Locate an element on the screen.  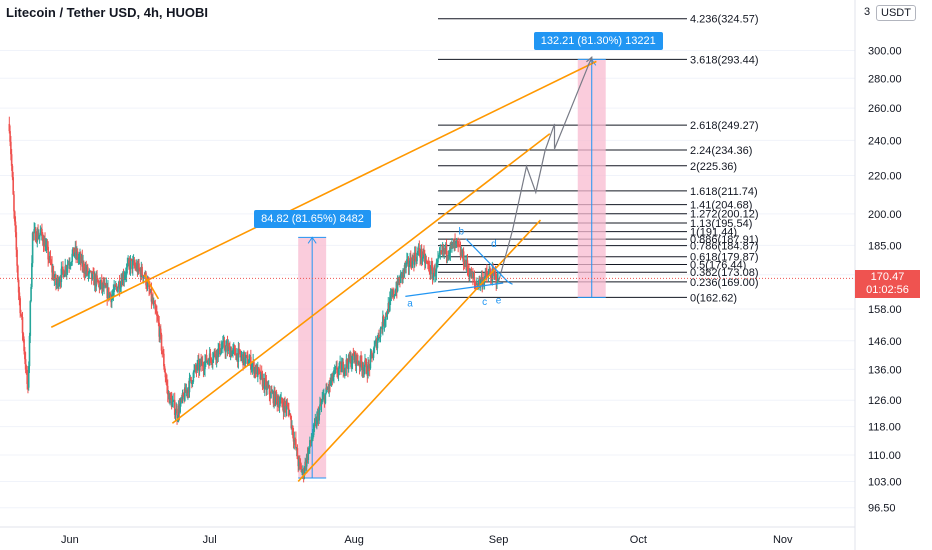
fib-level-label: 0.236(169.00) is located at coordinates (724, 283).